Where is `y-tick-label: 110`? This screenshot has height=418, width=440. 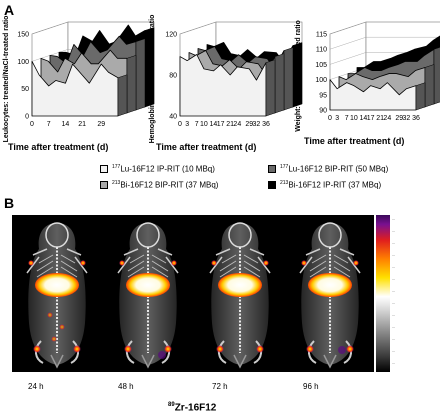
y-tick-label: 110 is located at coordinates (321, 50).